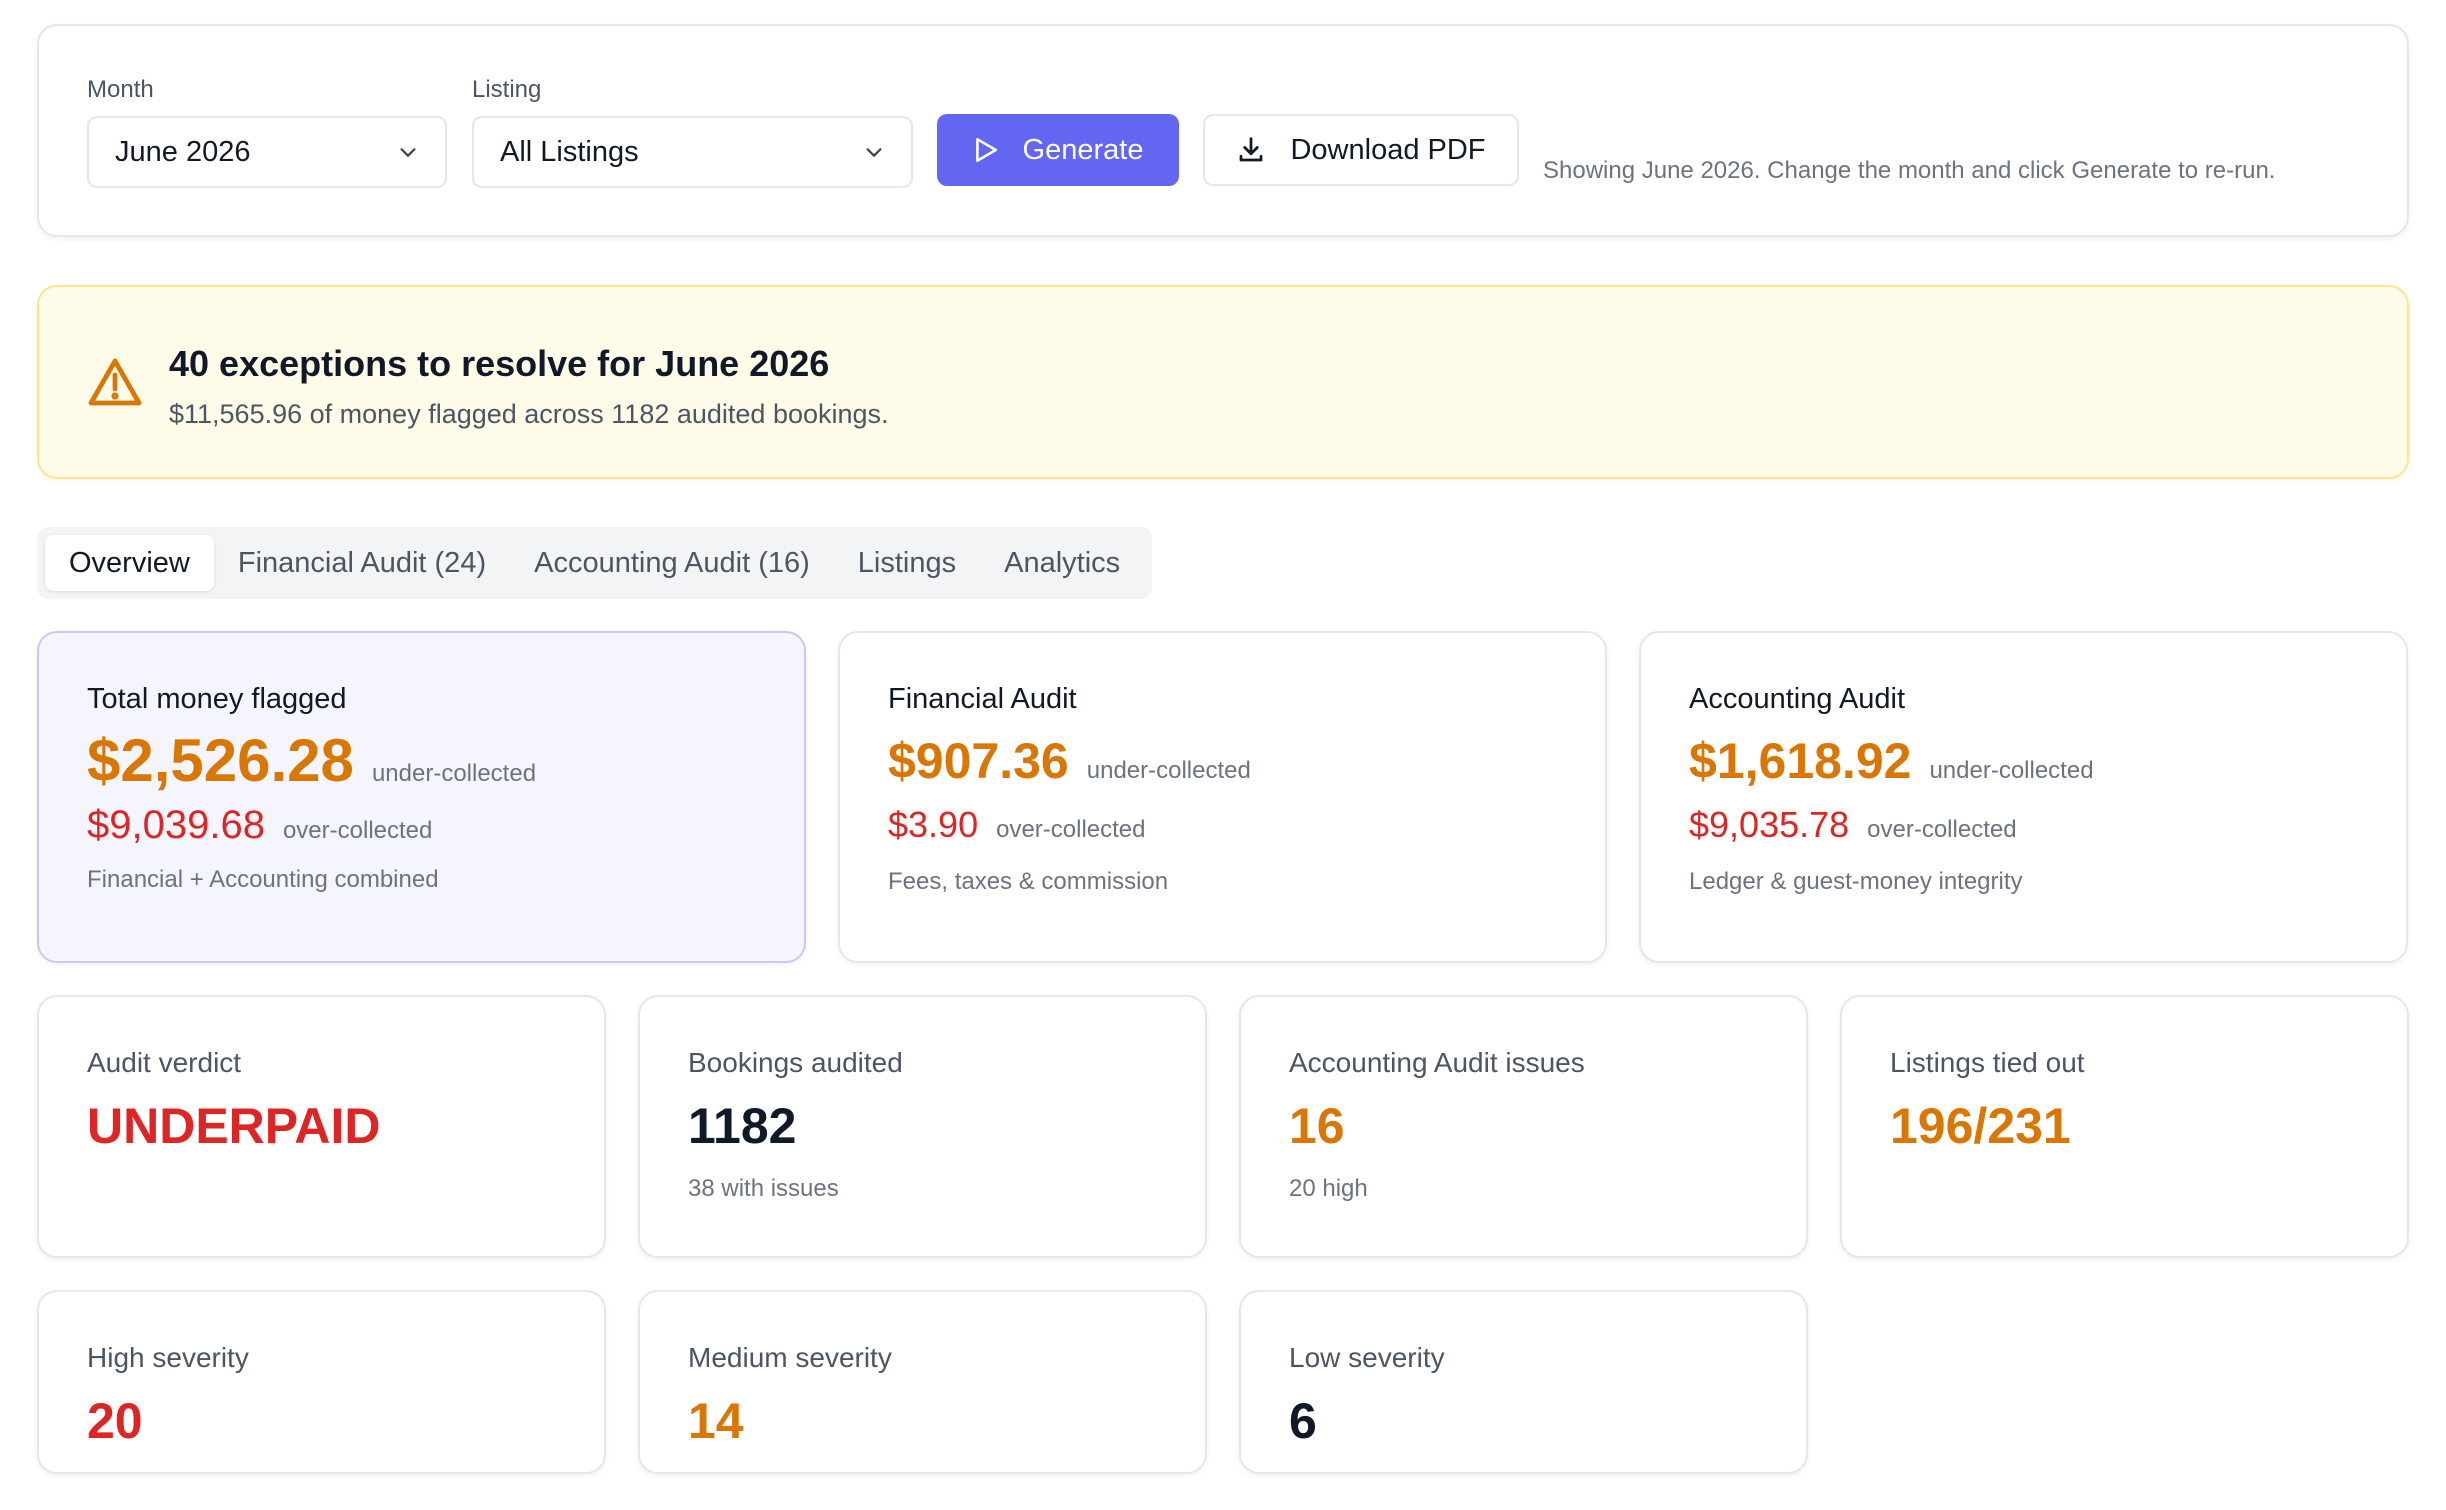 The width and height of the screenshot is (2446, 1510). I want to click on listings-tied-out-value: 196/231, so click(1980, 1126).